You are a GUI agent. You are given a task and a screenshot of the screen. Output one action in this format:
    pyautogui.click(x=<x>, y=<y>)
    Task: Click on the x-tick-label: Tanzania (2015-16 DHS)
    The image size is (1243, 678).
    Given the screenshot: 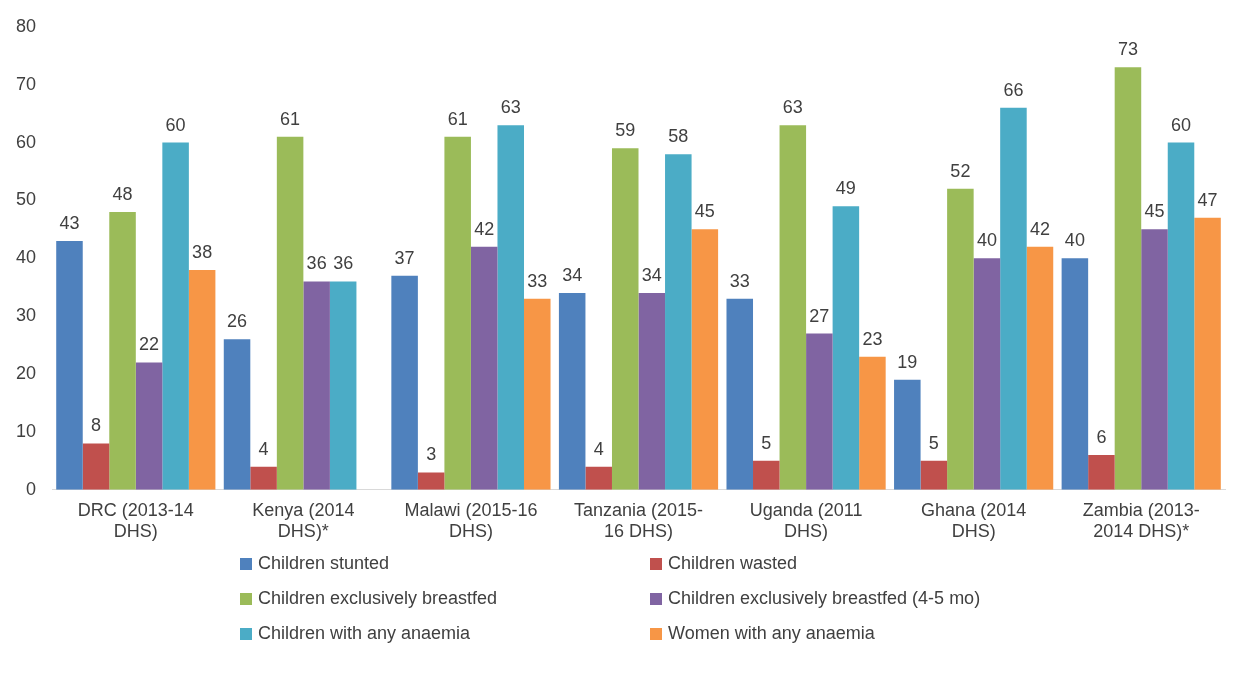 What is the action you would take?
    pyautogui.click(x=638, y=520)
    